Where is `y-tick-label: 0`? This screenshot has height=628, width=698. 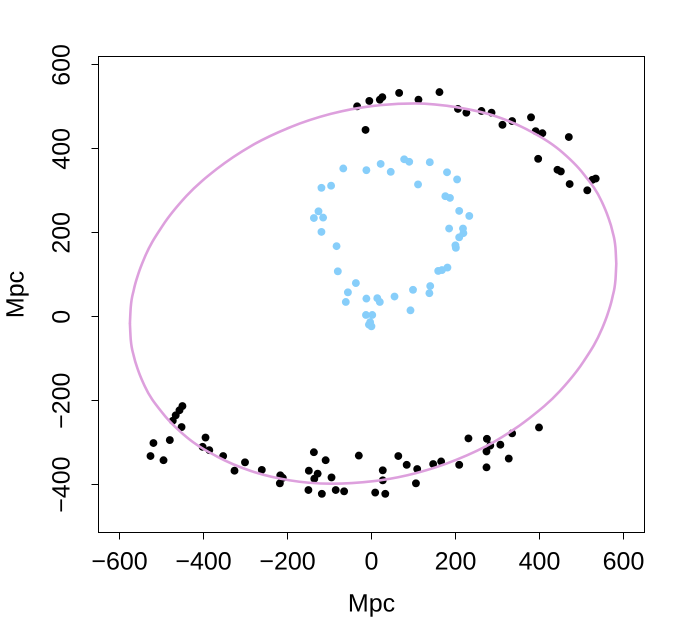 y-tick-label: 0 is located at coordinates (62, 317).